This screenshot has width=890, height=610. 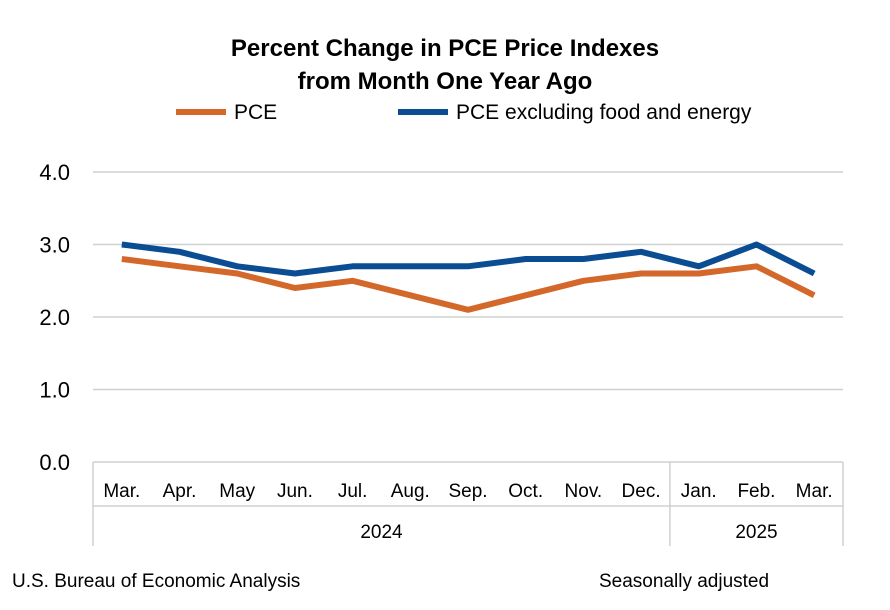 What do you see at coordinates (295, 491) in the screenshot?
I see `x-tick-label: Jun.` at bounding box center [295, 491].